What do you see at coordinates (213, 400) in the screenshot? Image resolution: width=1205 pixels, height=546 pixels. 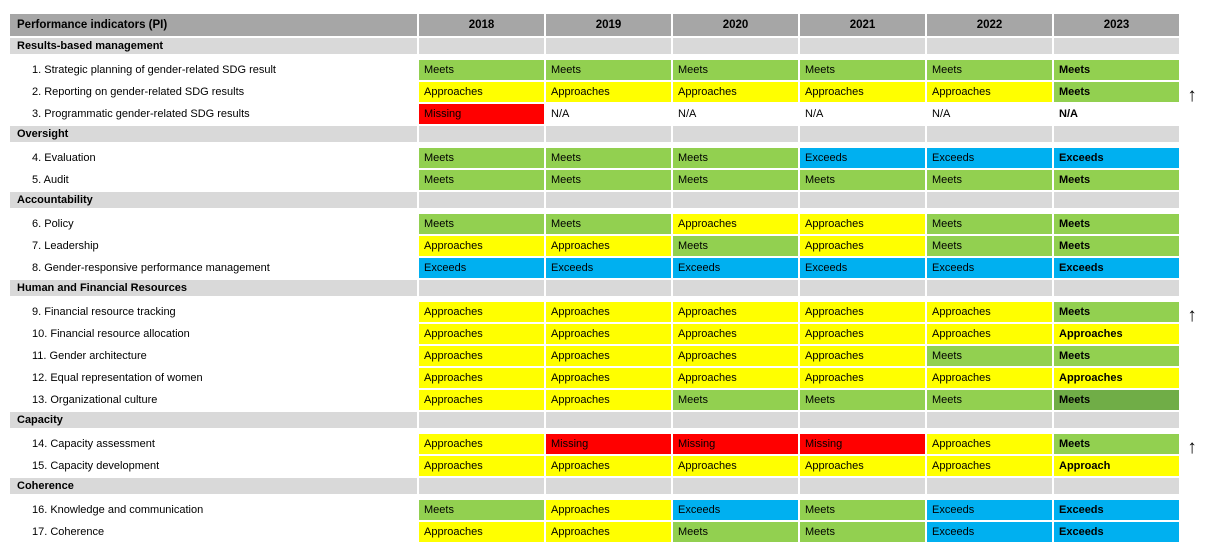 I see `row-label: 13. Organizational culture` at bounding box center [213, 400].